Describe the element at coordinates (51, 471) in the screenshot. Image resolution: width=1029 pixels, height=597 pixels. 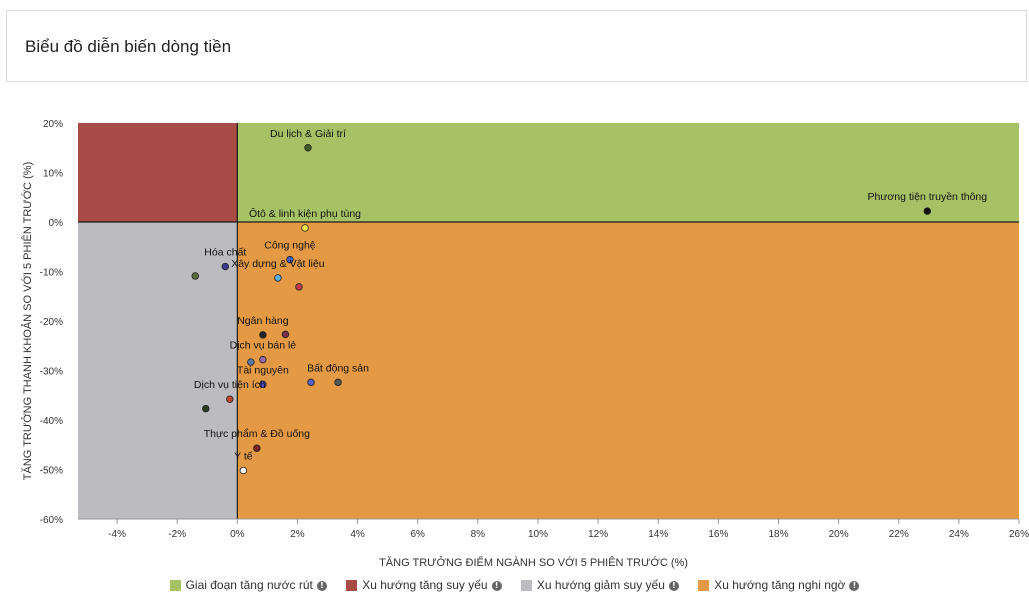
I see `y-tick-label: -50%` at that location.